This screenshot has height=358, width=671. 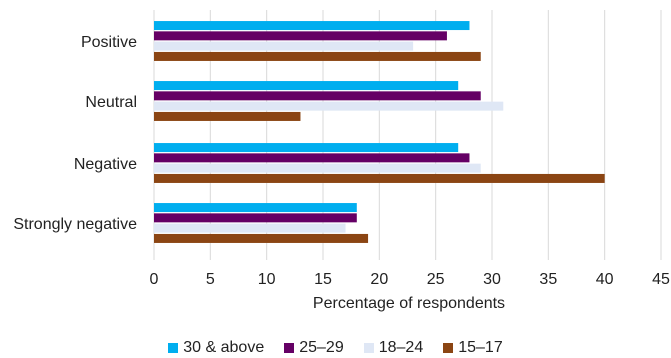 I want to click on x-tick-label: 35, so click(x=548, y=279).